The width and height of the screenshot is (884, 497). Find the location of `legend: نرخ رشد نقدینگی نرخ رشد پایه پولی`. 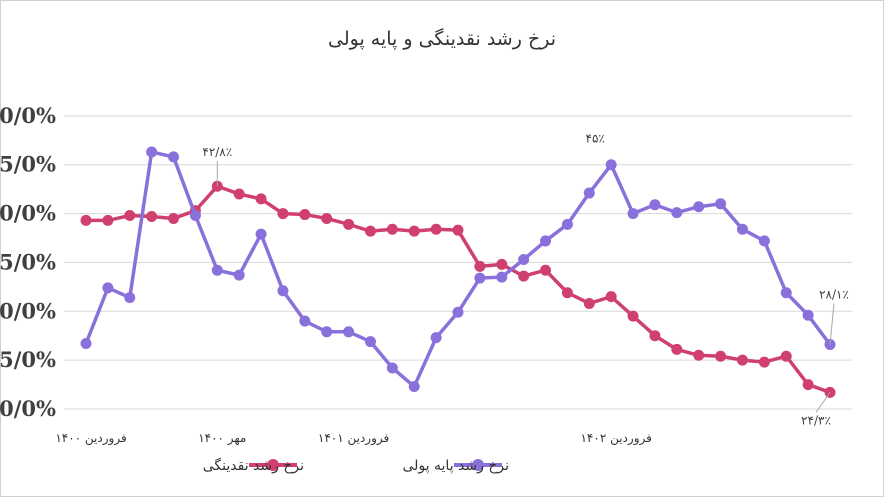

legend: نرخ رشد نقدینگی نرخ رشد پایه پولی is located at coordinates (356, 465).